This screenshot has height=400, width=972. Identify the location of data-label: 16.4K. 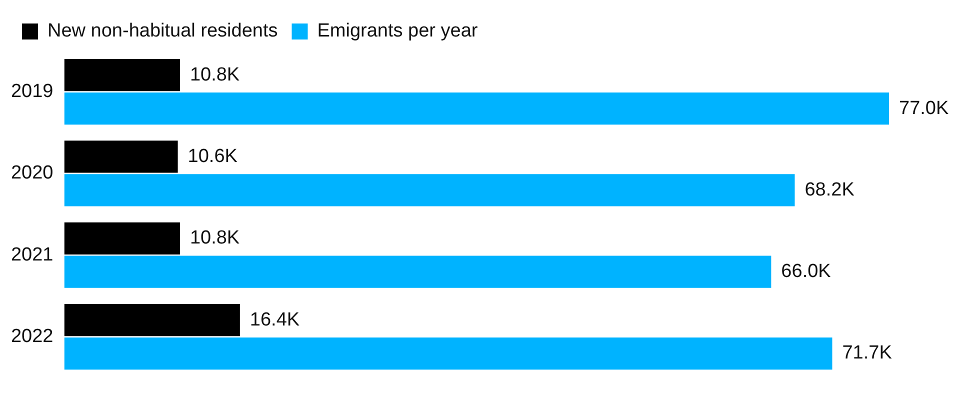
(275, 319).